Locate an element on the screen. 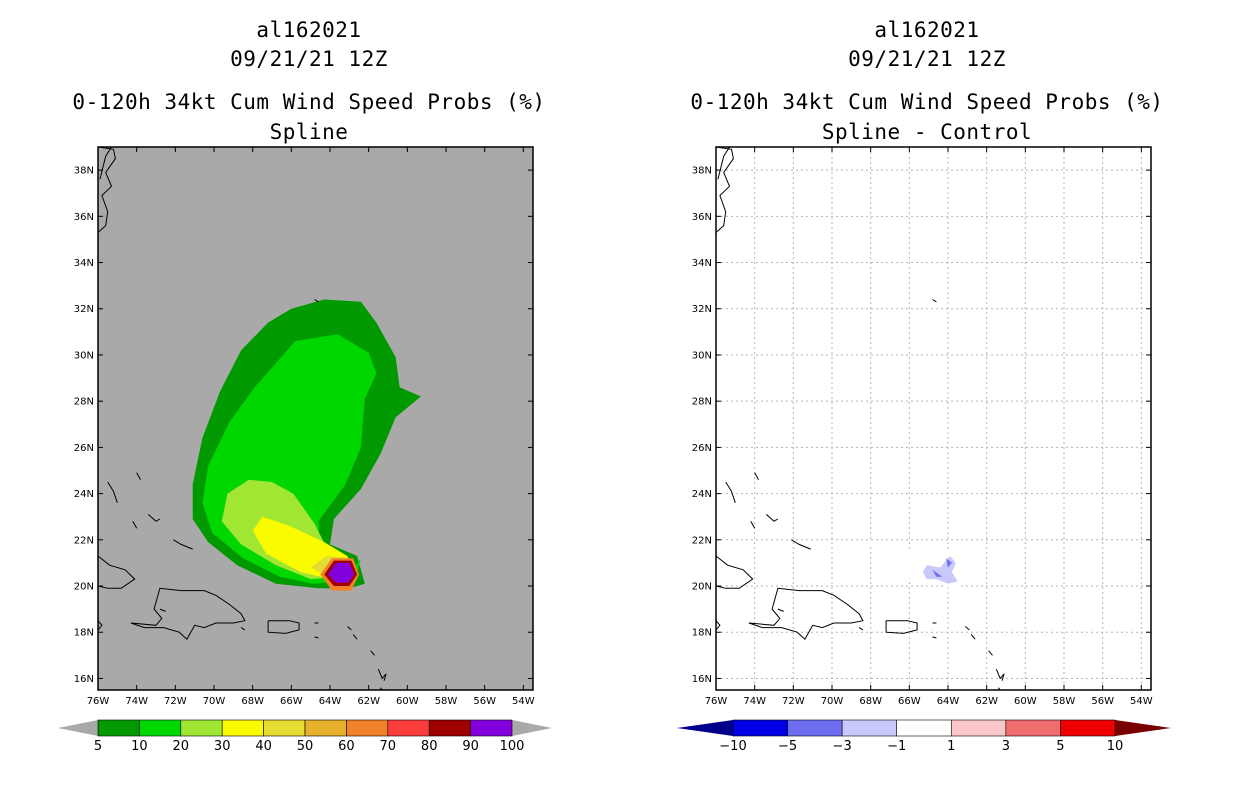  colorbar: 5 10 20 30 40 50 60 70 80 90 100 is located at coordinates (305, 736).